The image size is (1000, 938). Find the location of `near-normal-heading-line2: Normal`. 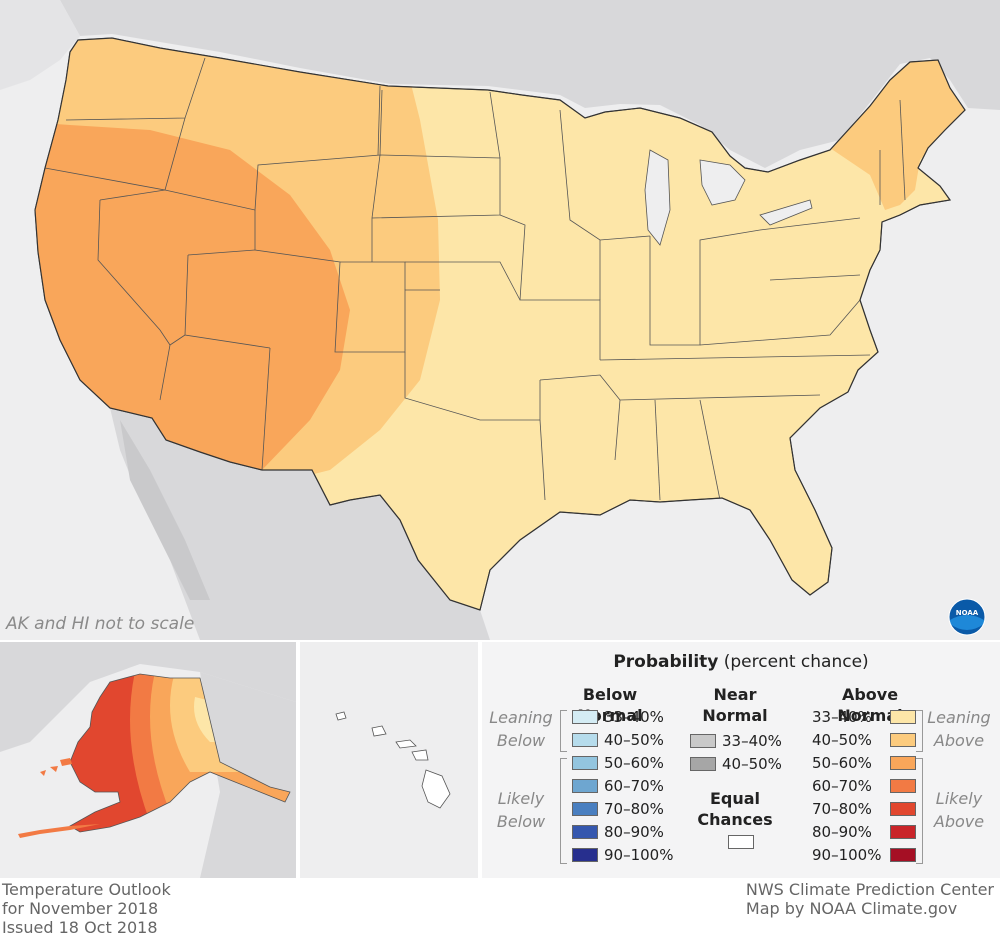

near-normal-heading-line2: Normal is located at coordinates (735, 715).